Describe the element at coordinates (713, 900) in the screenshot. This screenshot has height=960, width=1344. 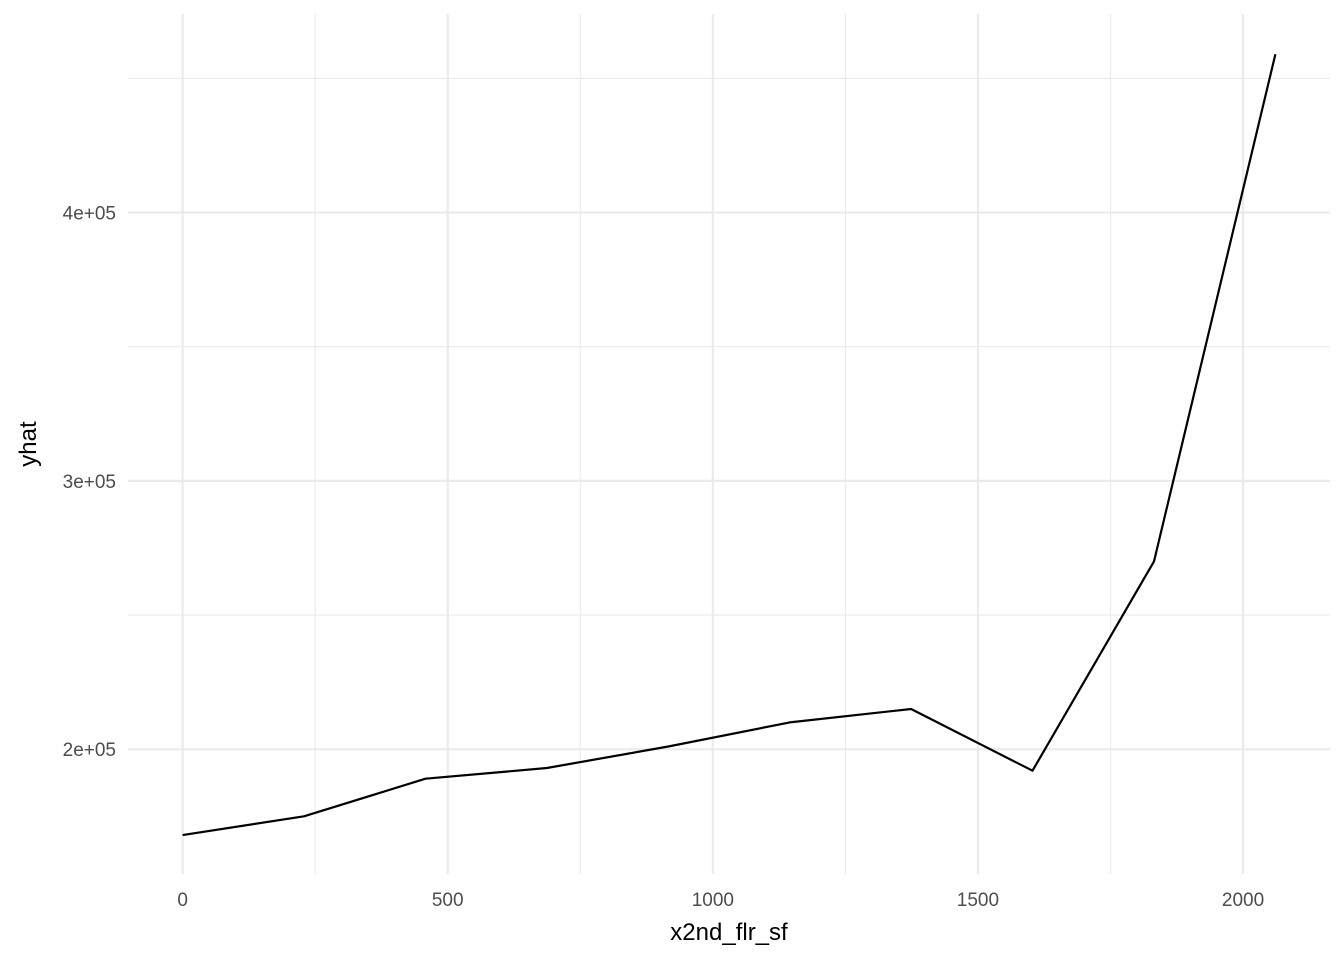
I see `x-tick-label: 1000` at that location.